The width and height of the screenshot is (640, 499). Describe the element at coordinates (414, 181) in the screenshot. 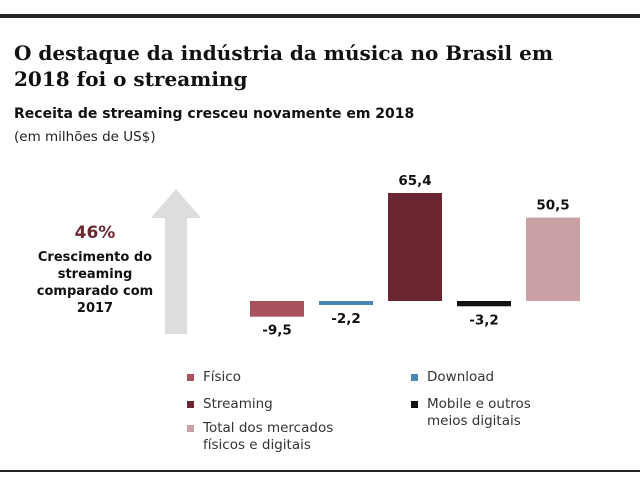

I see `bar-value-label: 65,4` at that location.